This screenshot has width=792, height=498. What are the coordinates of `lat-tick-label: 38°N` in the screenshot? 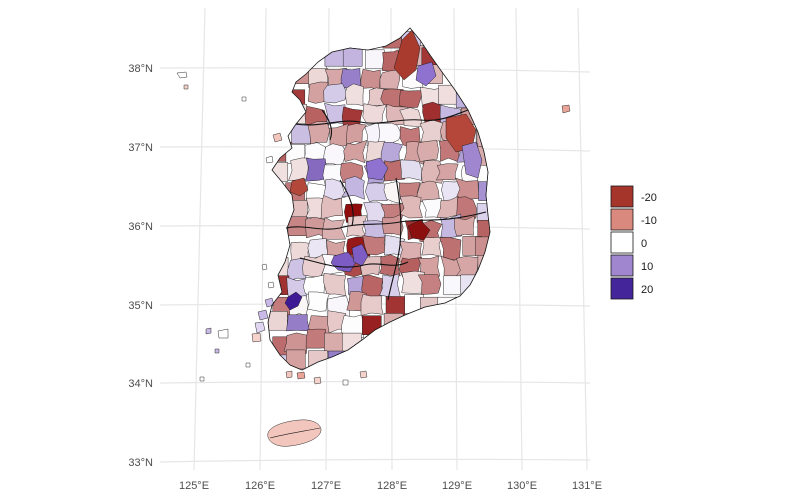 It's located at (140, 69).